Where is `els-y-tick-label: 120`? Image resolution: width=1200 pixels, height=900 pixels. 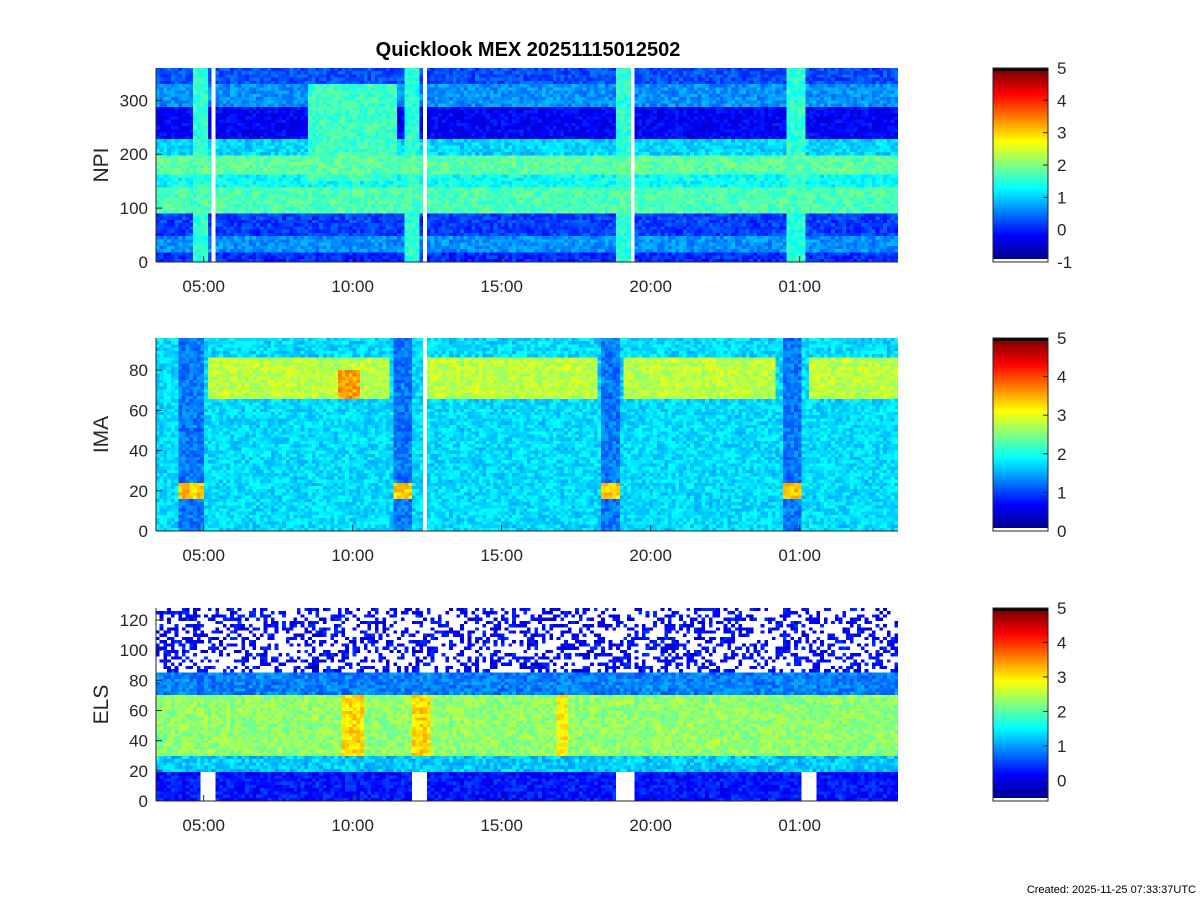 els-y-tick-label: 120 is located at coordinates (134, 620).